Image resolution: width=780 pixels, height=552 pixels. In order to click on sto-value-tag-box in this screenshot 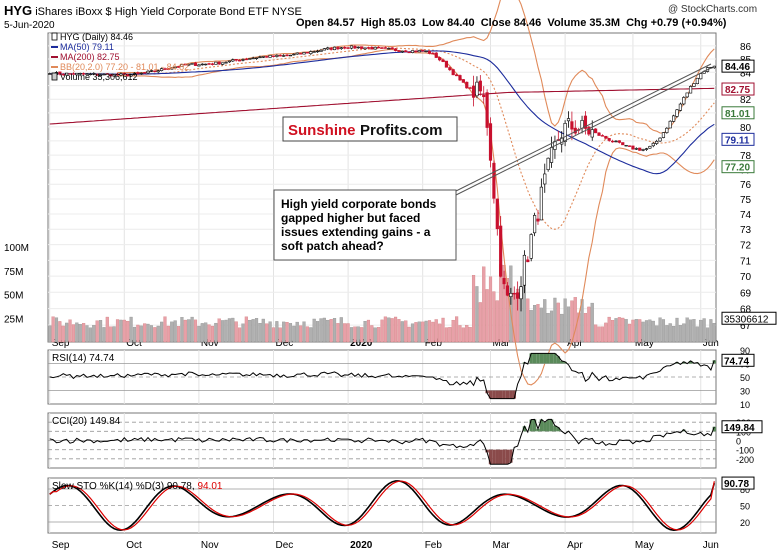, I will do `click(738, 483)`.